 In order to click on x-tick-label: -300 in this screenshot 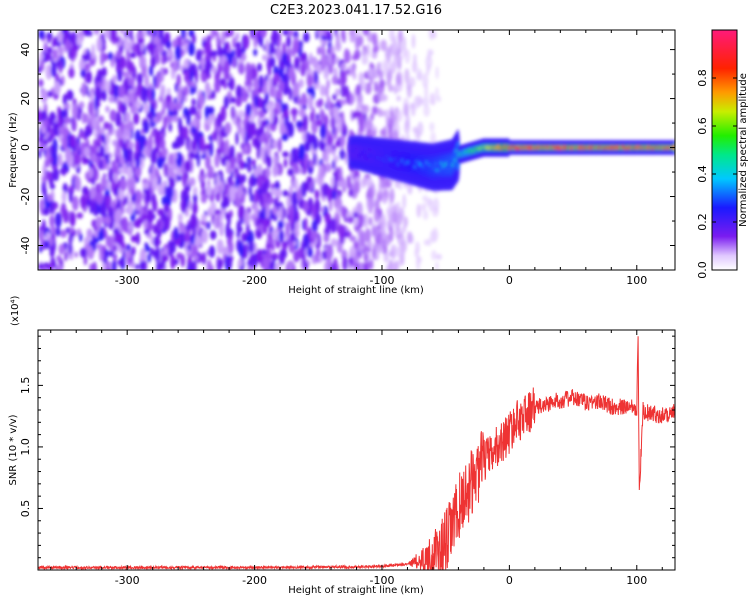, I will do `click(127, 280)`.